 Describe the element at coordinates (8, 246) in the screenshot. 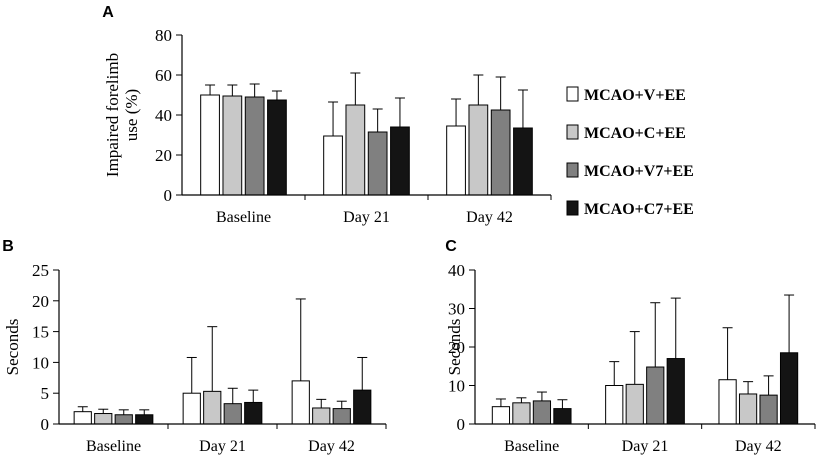

I see `panel-label-b: B` at that location.